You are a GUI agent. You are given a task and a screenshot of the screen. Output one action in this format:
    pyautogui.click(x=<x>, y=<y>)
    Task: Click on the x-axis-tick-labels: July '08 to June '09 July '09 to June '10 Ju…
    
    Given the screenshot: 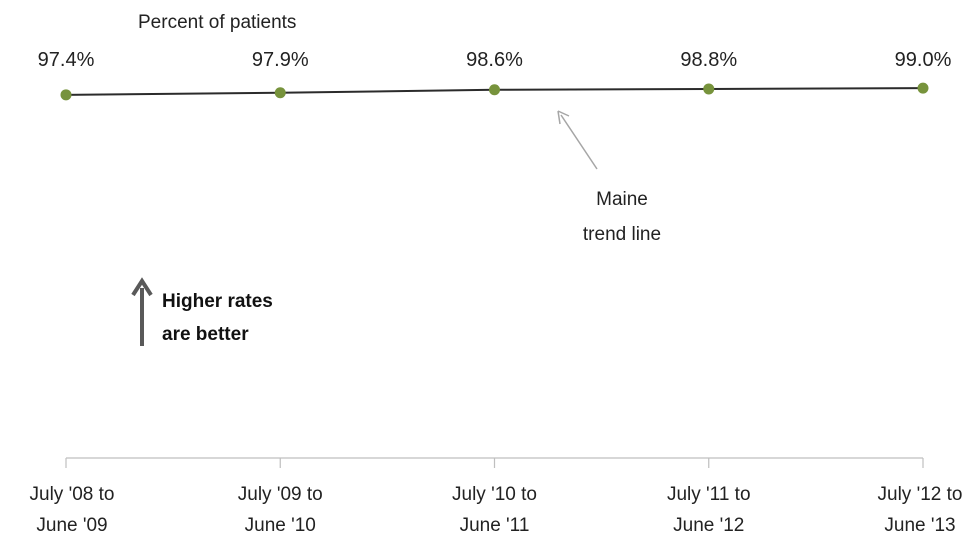 What is the action you would take?
    pyautogui.click(x=496, y=509)
    